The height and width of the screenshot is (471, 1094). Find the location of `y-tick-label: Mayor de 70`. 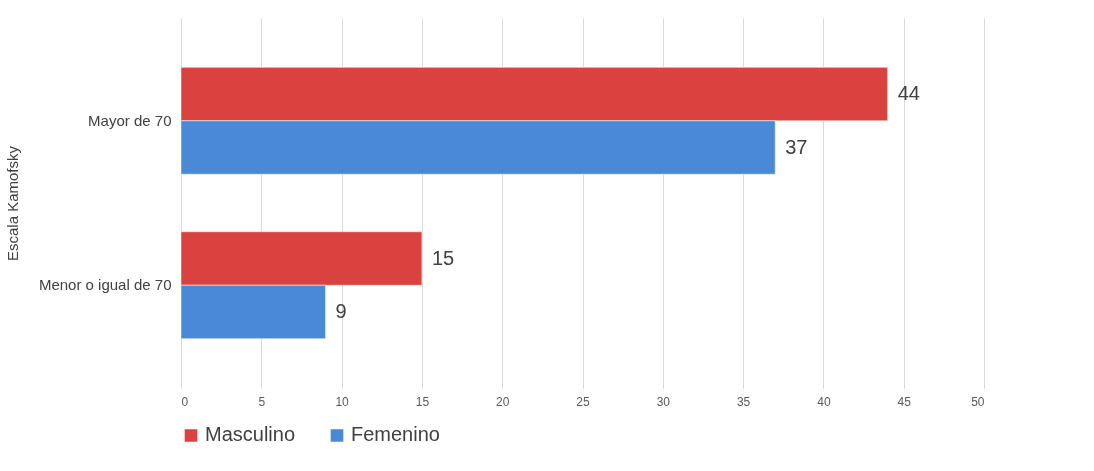

y-tick-label: Mayor de 70 is located at coordinates (130, 120).